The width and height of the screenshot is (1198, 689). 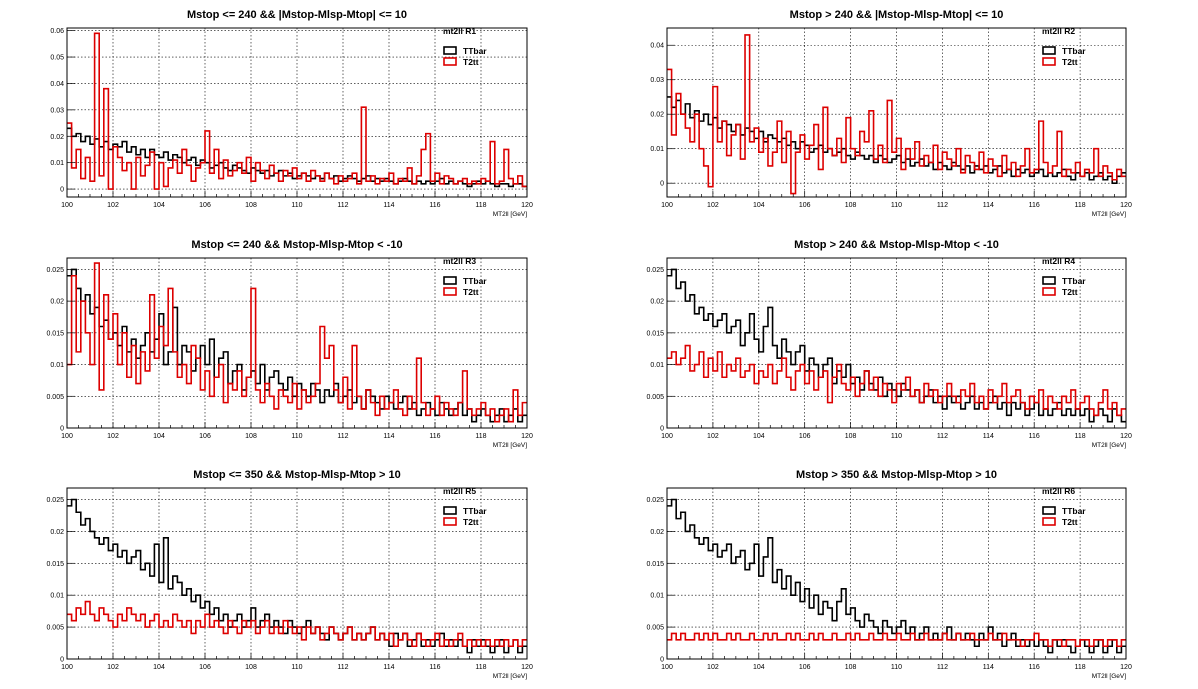 I want to click on histogram-name: mt2ll R4, so click(x=1058, y=261).